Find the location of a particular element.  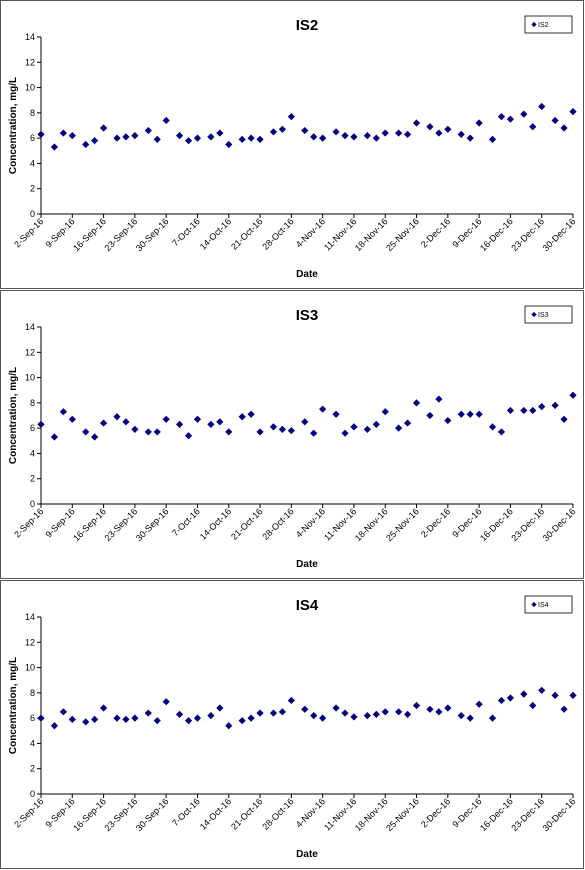

y-tick-label: 6 is located at coordinates (32, 138).